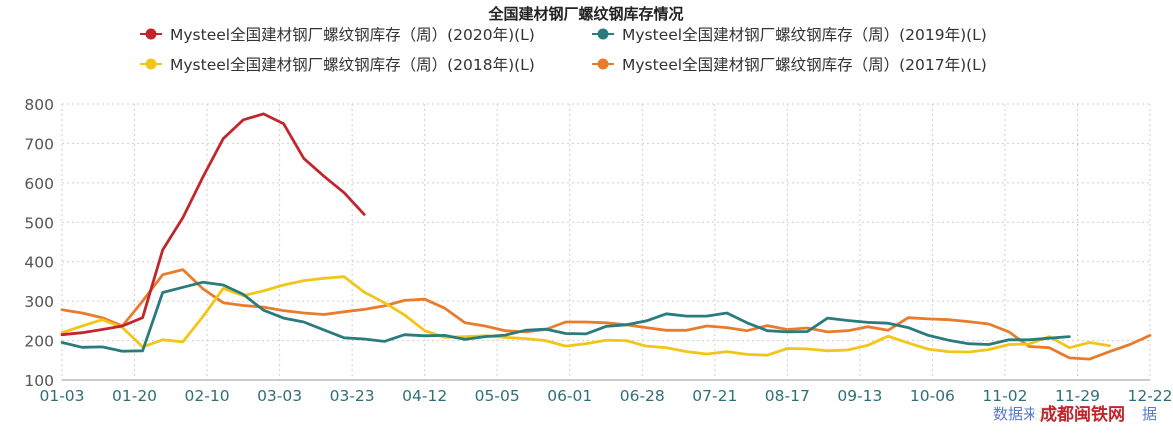 The width and height of the screenshot is (1173, 436). Describe the element at coordinates (1149, 414) in the screenshot. I see `source-suffix: 据` at that location.